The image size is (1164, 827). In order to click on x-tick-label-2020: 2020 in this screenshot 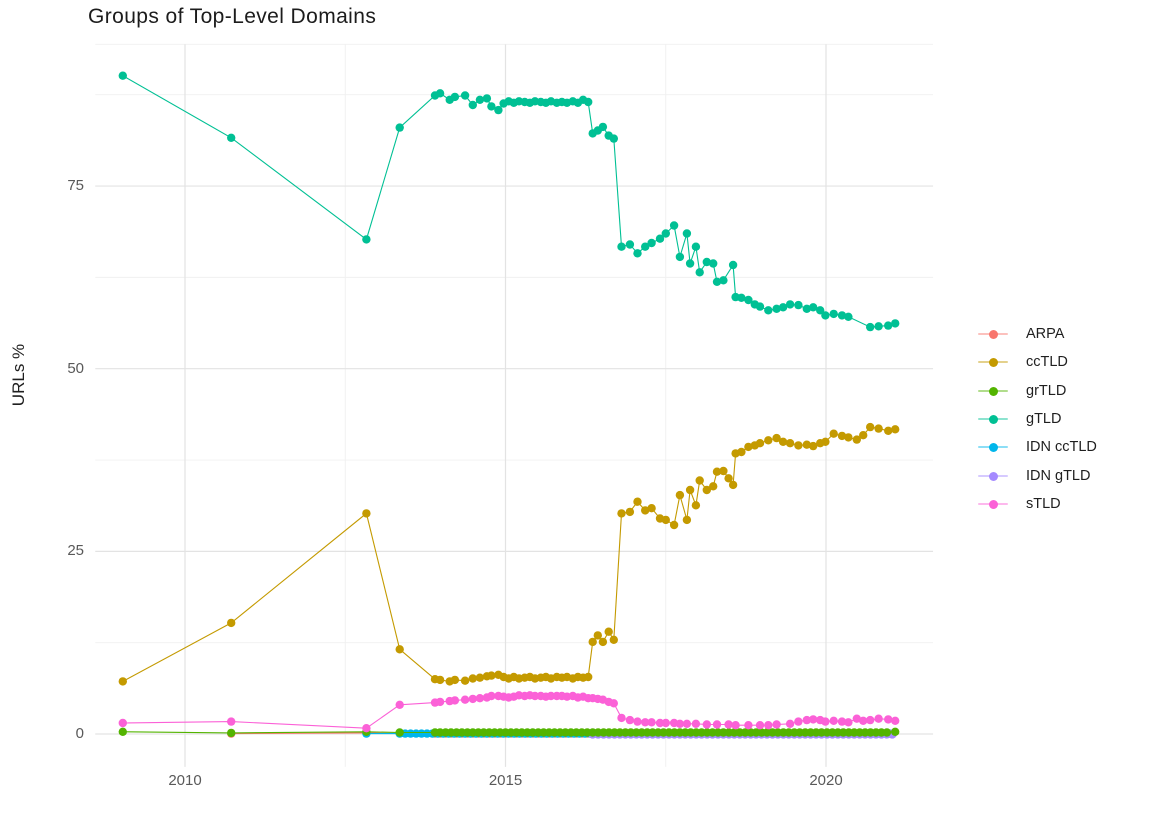, I will do `click(826, 780)`.